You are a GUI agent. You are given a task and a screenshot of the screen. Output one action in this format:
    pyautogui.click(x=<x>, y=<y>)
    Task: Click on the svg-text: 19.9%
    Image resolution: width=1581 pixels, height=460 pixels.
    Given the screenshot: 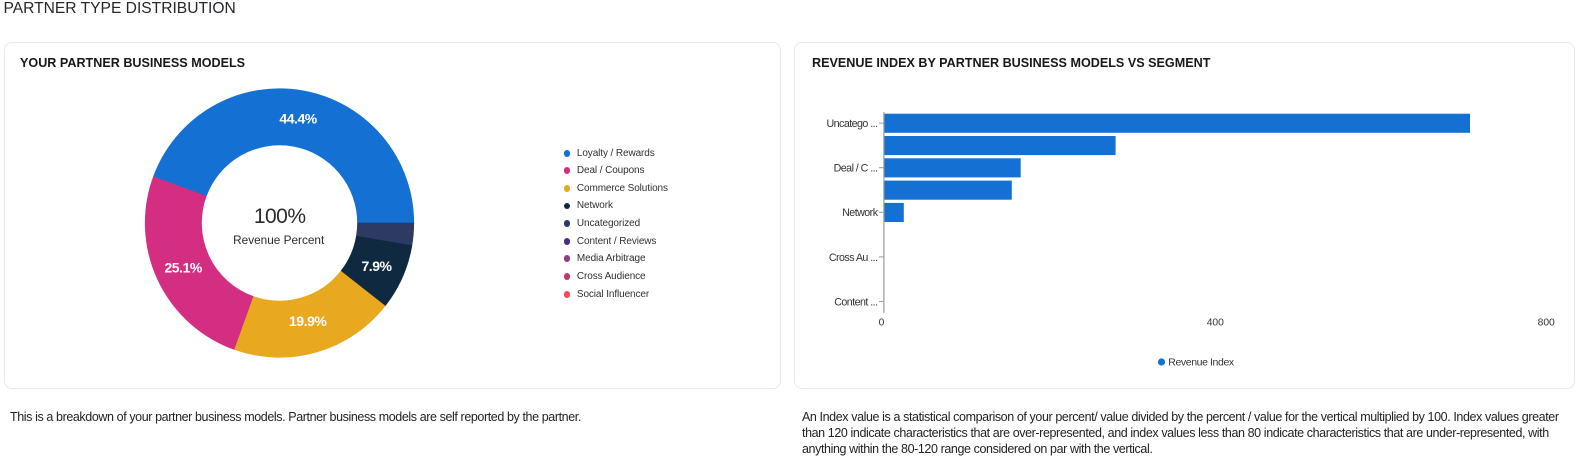 What is the action you would take?
    pyautogui.click(x=308, y=321)
    